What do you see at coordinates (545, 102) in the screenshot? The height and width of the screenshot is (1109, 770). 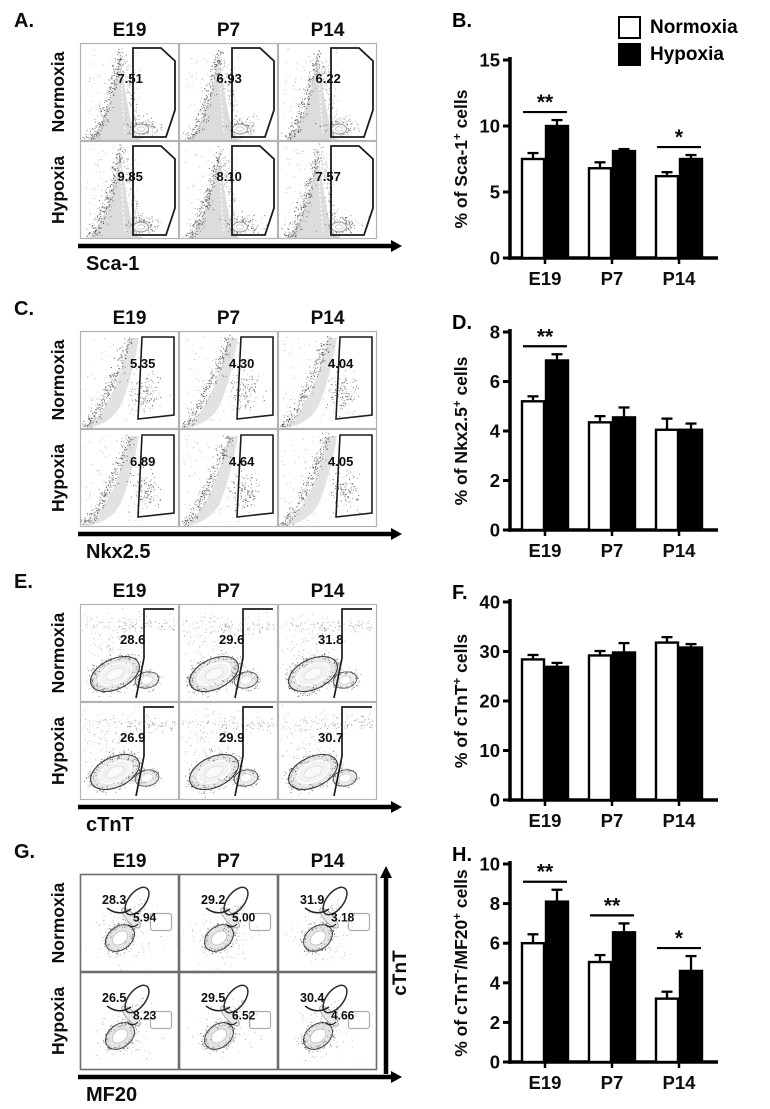 I see `significance-marker: **` at bounding box center [545, 102].